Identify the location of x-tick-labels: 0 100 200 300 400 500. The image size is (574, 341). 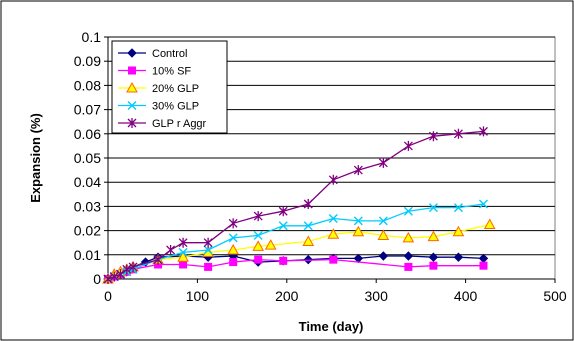
(335, 296).